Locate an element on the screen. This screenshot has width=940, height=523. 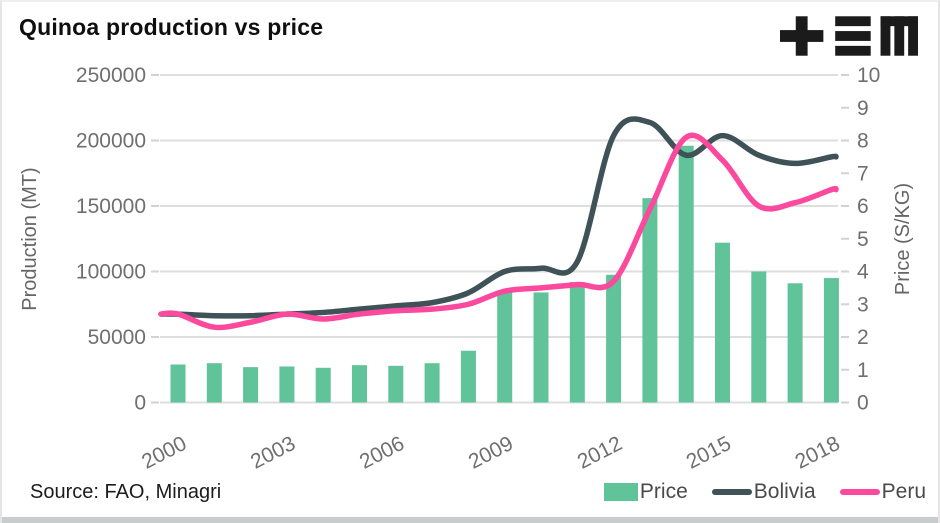
left-axis-tick-label: 250000 is located at coordinates (111, 75).